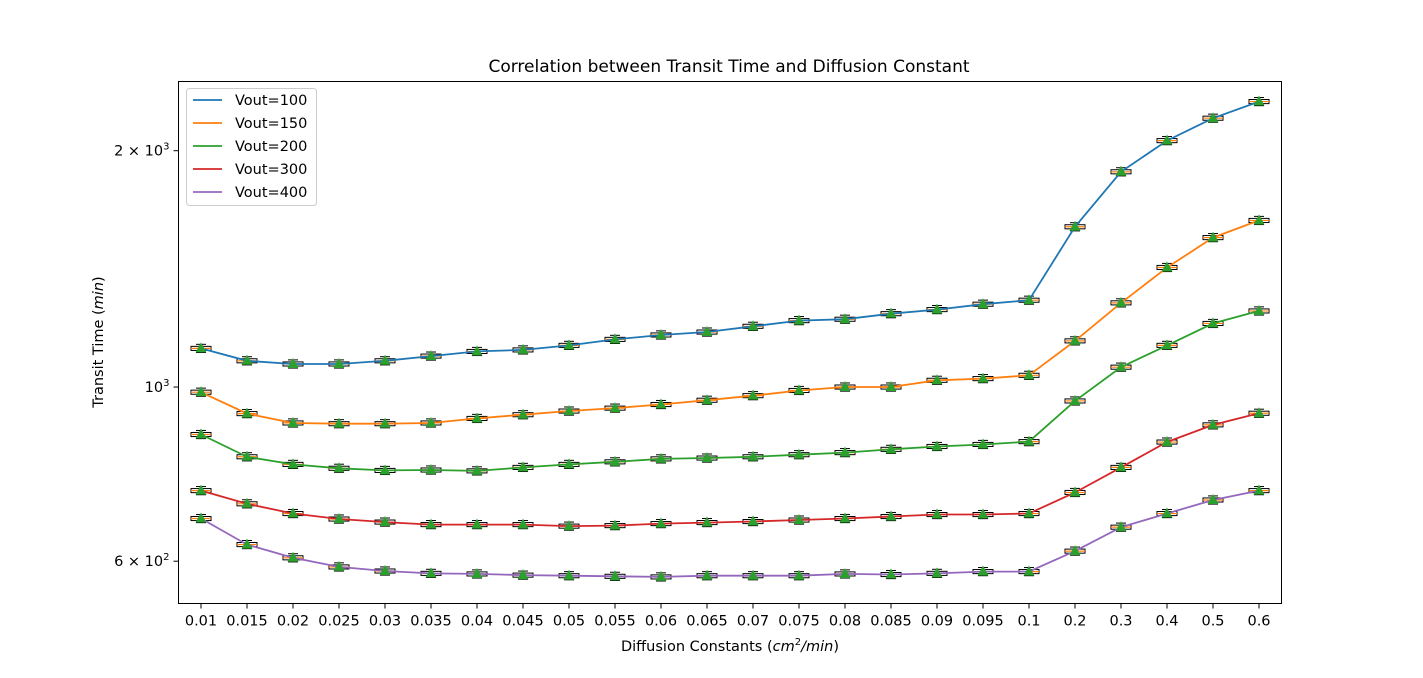 The width and height of the screenshot is (1423, 678). What do you see at coordinates (799, 622) in the screenshot?
I see `x-tick-label: 0.075` at bounding box center [799, 622].